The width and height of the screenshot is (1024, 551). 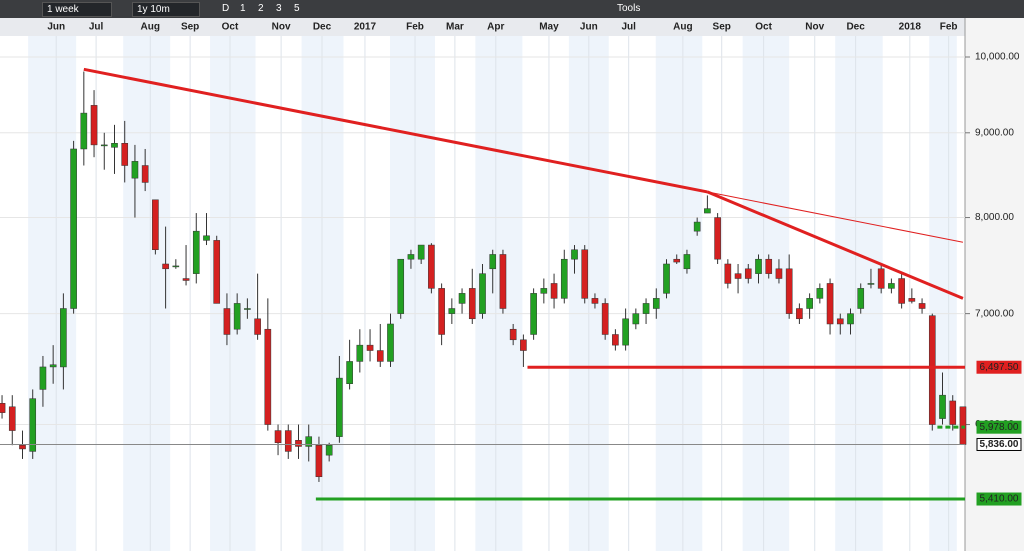 What do you see at coordinates (77, 9) in the screenshot?
I see `interval-select: 1 week` at bounding box center [77, 9].